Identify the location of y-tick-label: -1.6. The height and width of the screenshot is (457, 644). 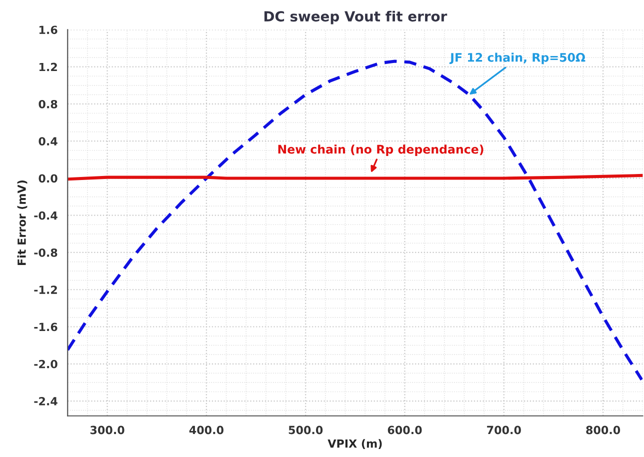
(46, 327).